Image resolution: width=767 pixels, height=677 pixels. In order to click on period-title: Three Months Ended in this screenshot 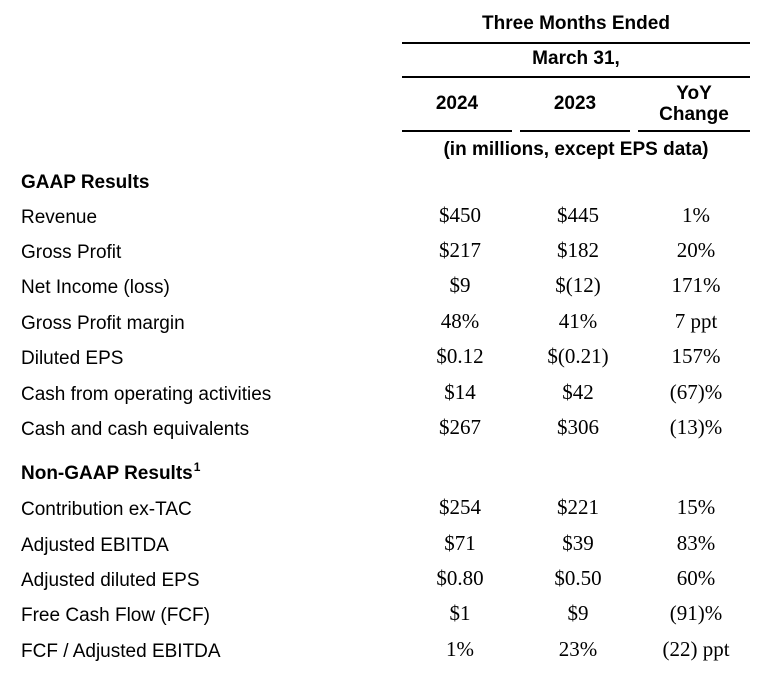, I will do `click(576, 23)`.